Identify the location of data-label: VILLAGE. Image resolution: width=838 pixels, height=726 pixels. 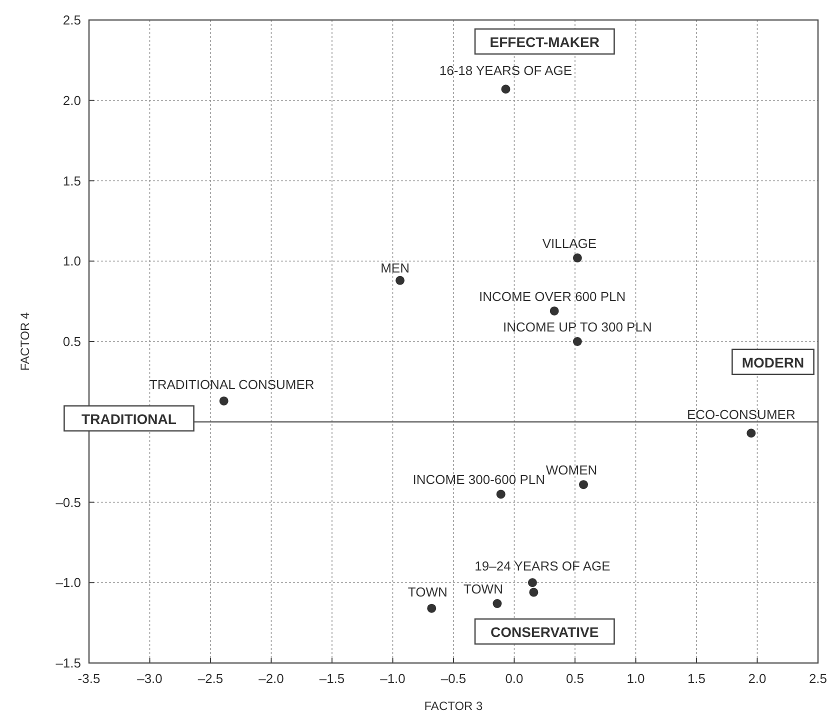
(569, 243).